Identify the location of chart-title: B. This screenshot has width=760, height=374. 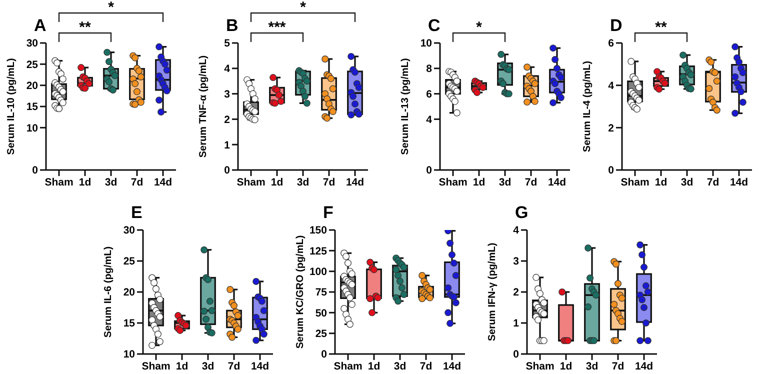
(232, 25).